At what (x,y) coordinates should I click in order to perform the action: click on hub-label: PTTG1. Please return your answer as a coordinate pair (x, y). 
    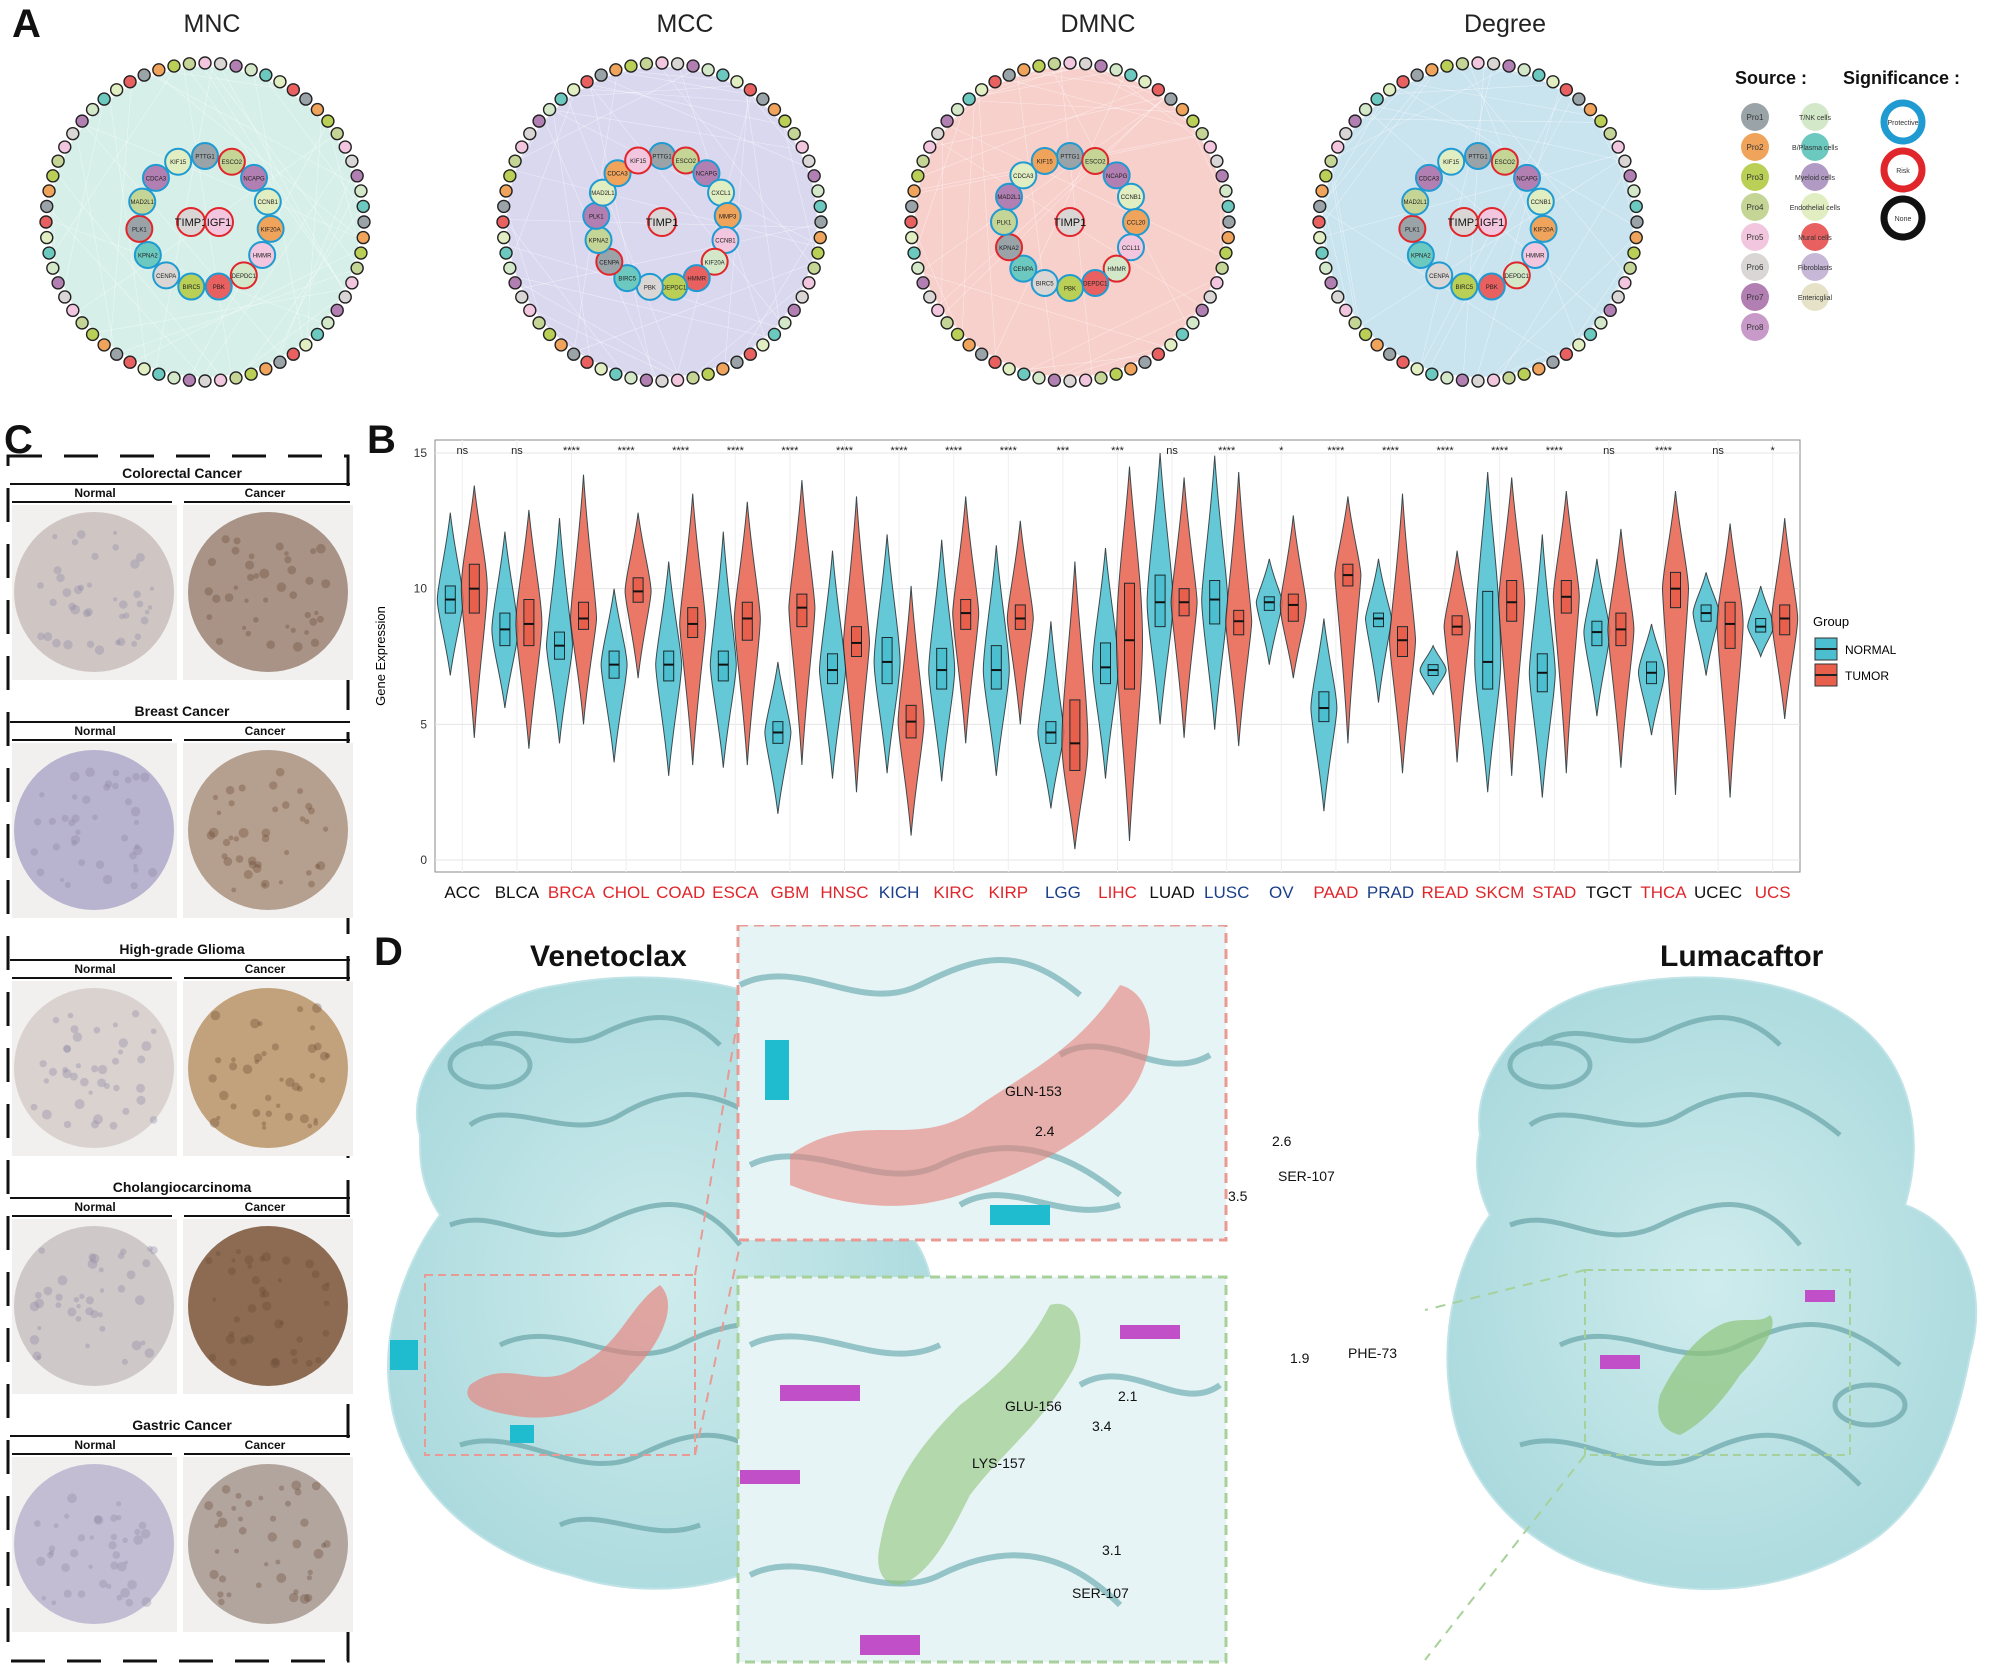
    Looking at the image, I should click on (1478, 158).